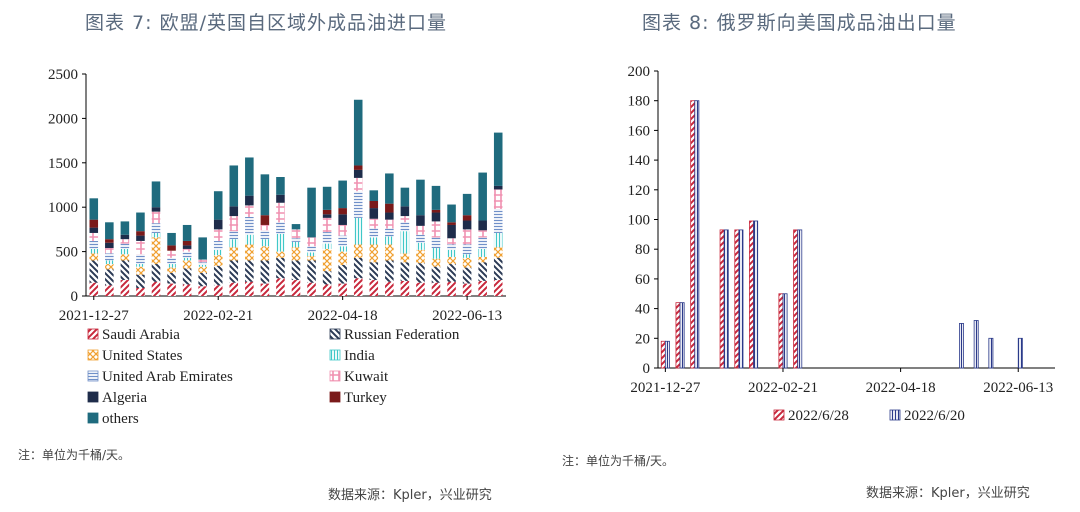 The image size is (1080, 512). What do you see at coordinates (63, 164) in the screenshot?
I see `y-tick-label: 1500` at bounding box center [63, 164].